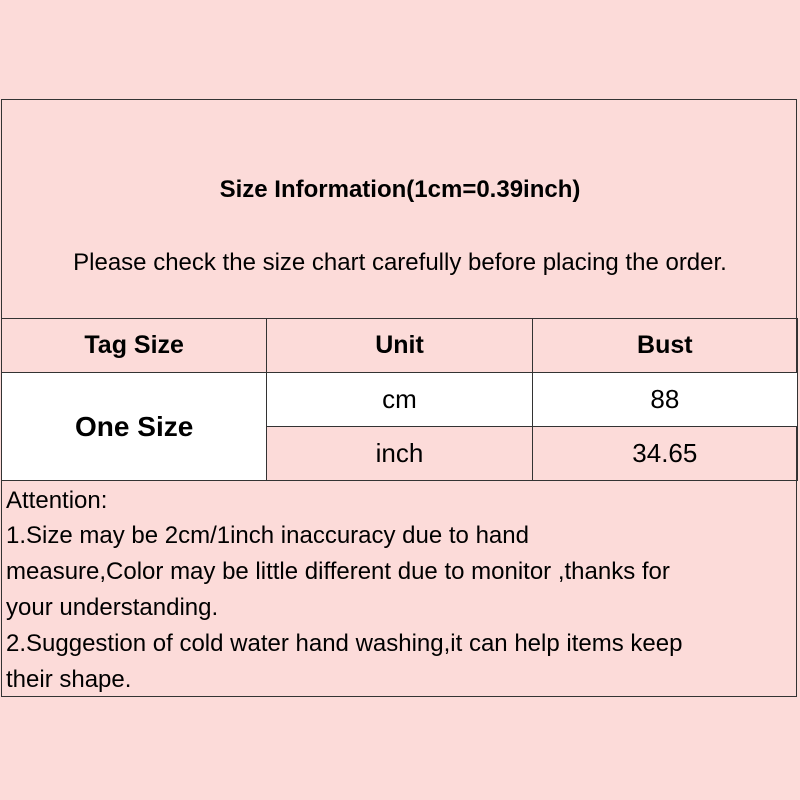  I want to click on header-tag-size: Tag Size, so click(134, 345).